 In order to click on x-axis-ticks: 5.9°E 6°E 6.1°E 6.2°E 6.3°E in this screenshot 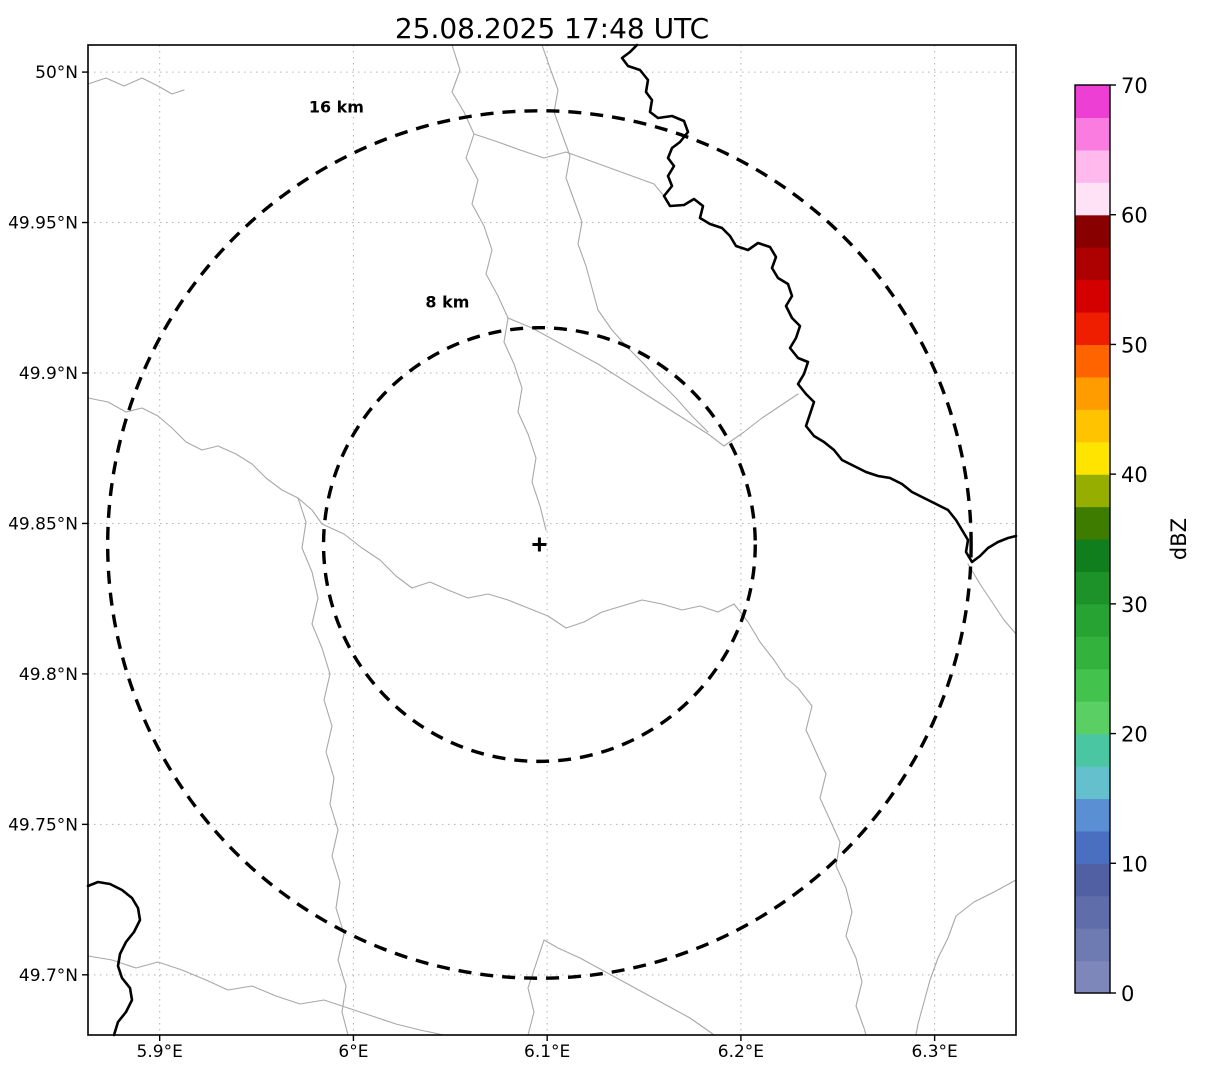, I will do `click(547, 1048)`.